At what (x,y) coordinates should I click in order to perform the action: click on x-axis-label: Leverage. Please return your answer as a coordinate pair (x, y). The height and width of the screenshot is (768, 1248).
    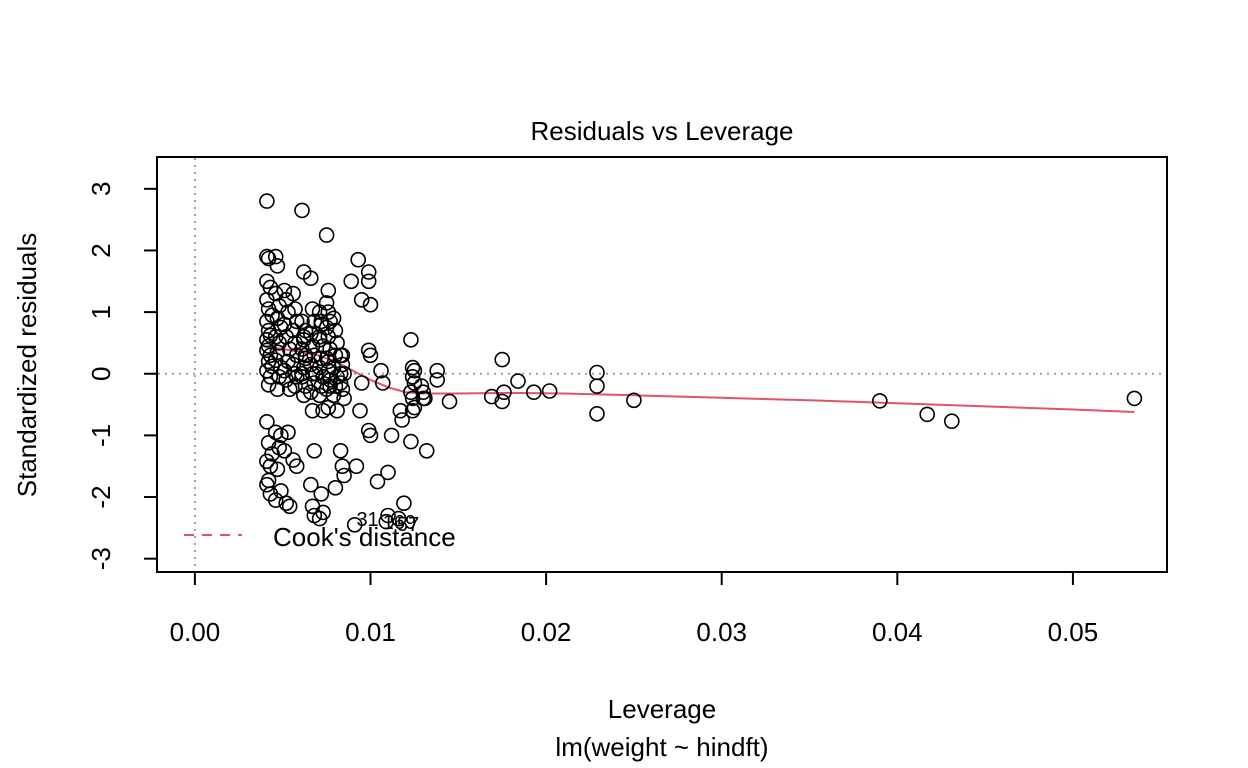
    Looking at the image, I should click on (662, 709).